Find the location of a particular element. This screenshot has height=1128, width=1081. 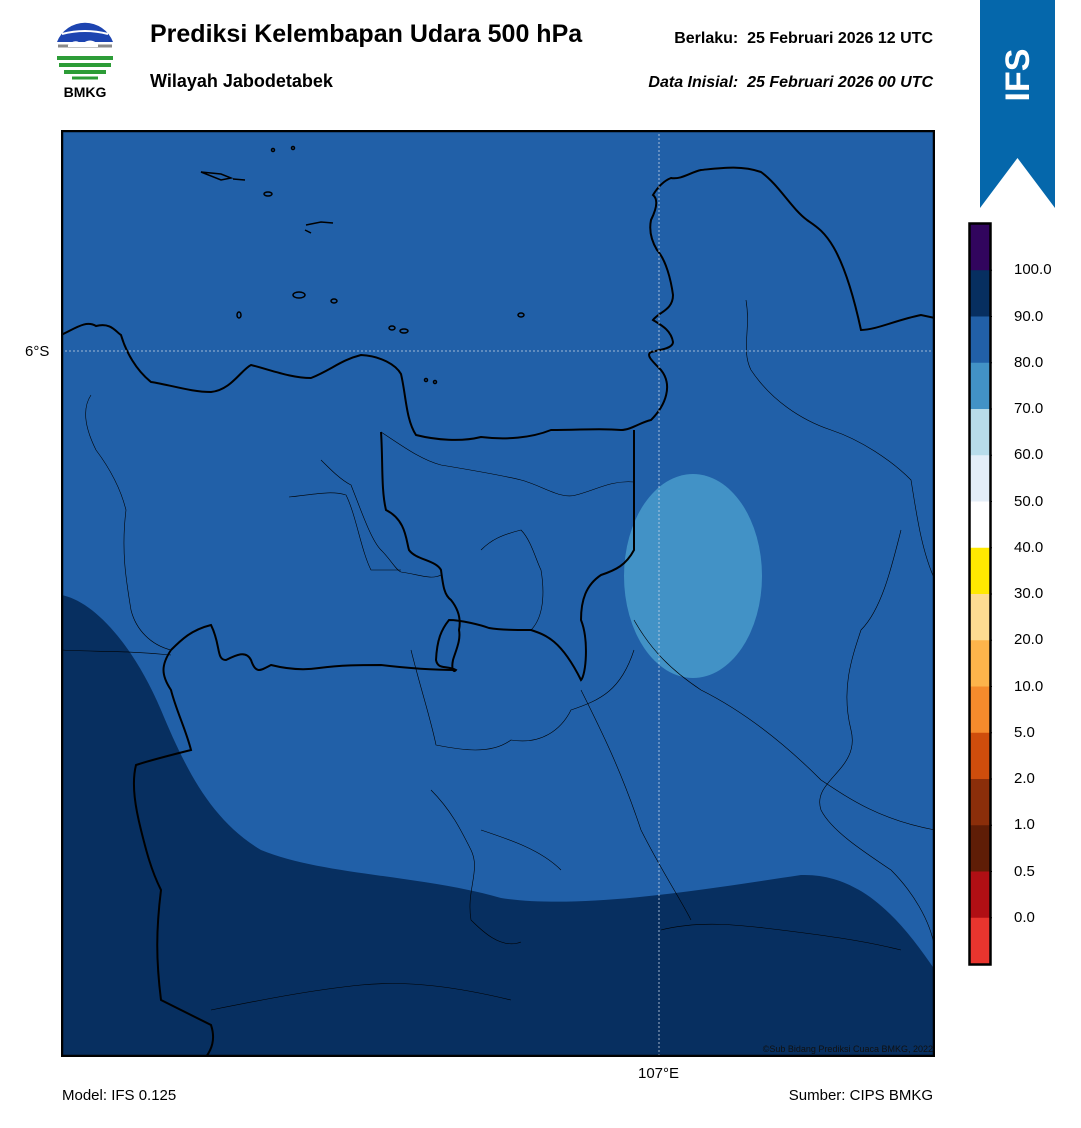

valid-time: Berlaku: 25 Februari 2026 12 UTC is located at coordinates (803, 39).